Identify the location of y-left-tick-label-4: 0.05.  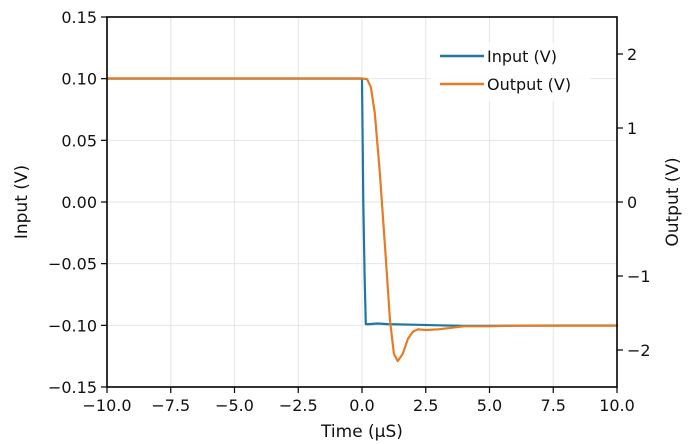
(79, 140).